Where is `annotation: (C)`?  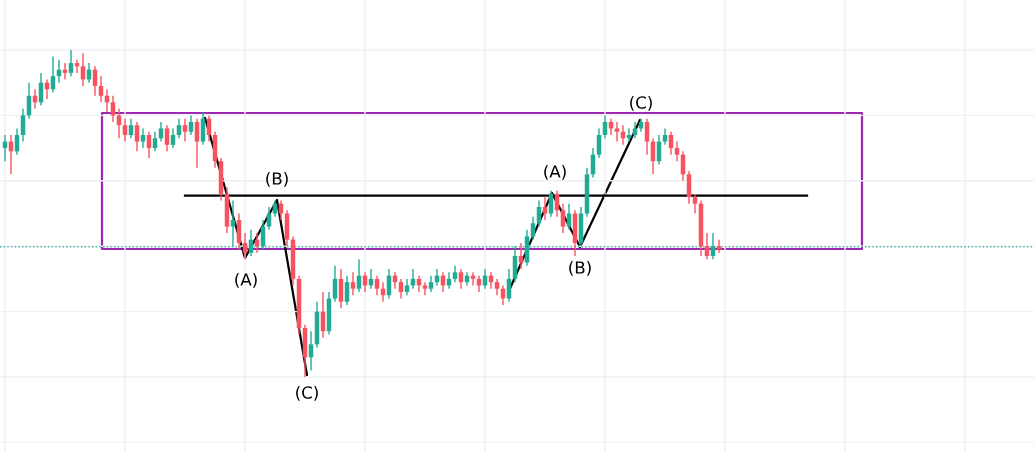 annotation: (C) is located at coordinates (641, 103).